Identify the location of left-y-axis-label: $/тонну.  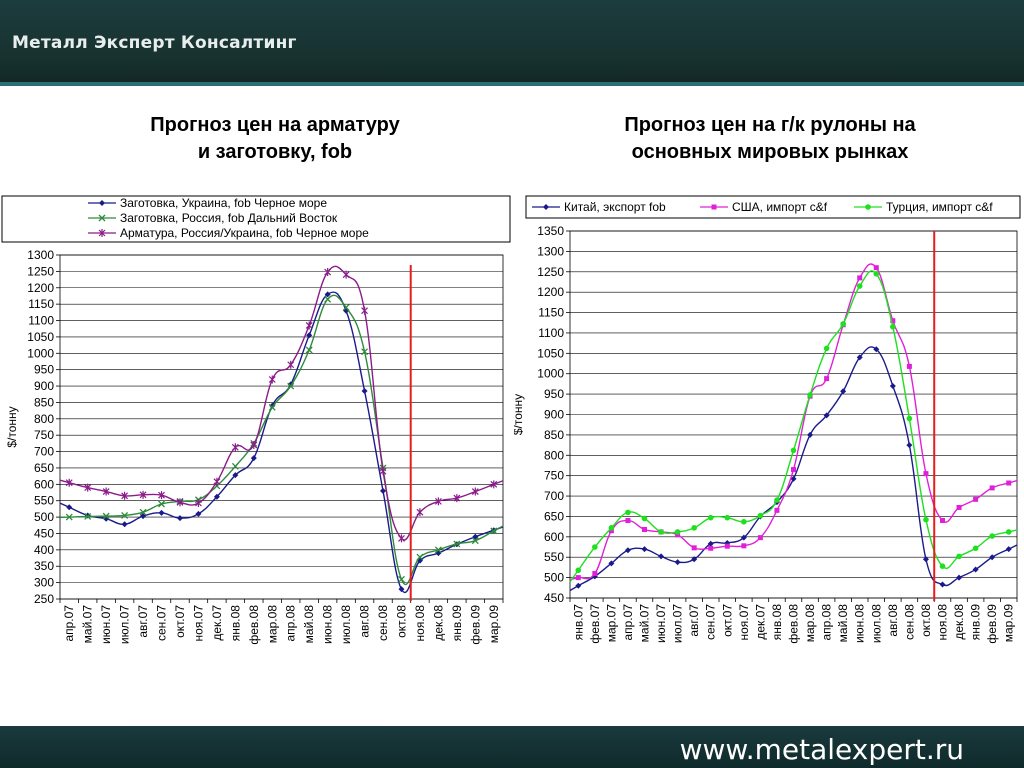
(12, 426).